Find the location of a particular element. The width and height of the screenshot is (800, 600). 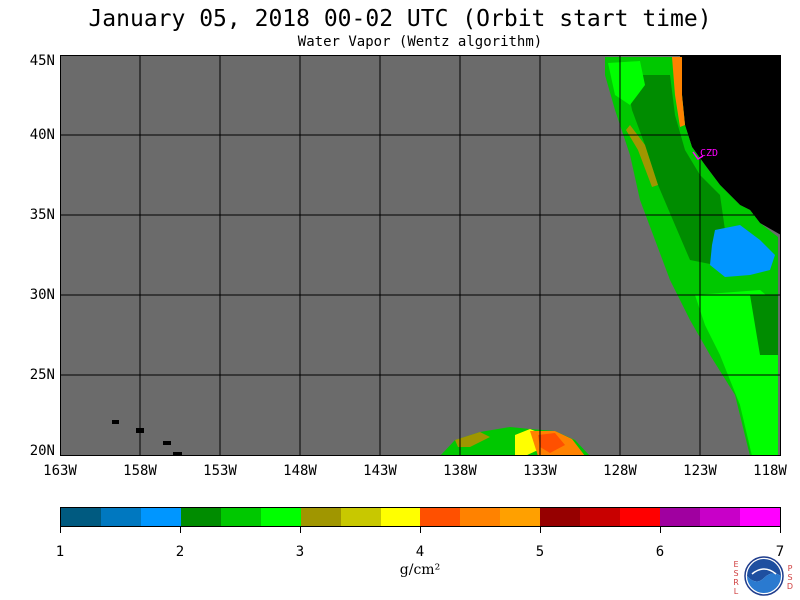

swath-dark-lower is located at coordinates (764, 325).